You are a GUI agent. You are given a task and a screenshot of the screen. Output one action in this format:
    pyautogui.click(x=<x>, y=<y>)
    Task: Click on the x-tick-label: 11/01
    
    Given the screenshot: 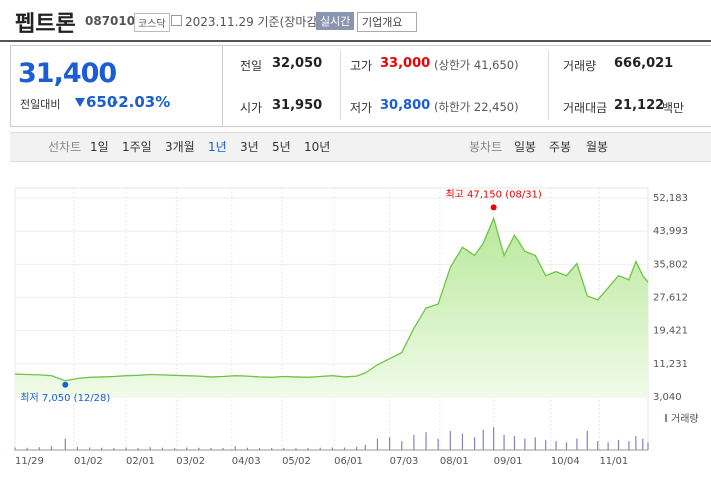 What is the action you would take?
    pyautogui.click(x=613, y=461)
    